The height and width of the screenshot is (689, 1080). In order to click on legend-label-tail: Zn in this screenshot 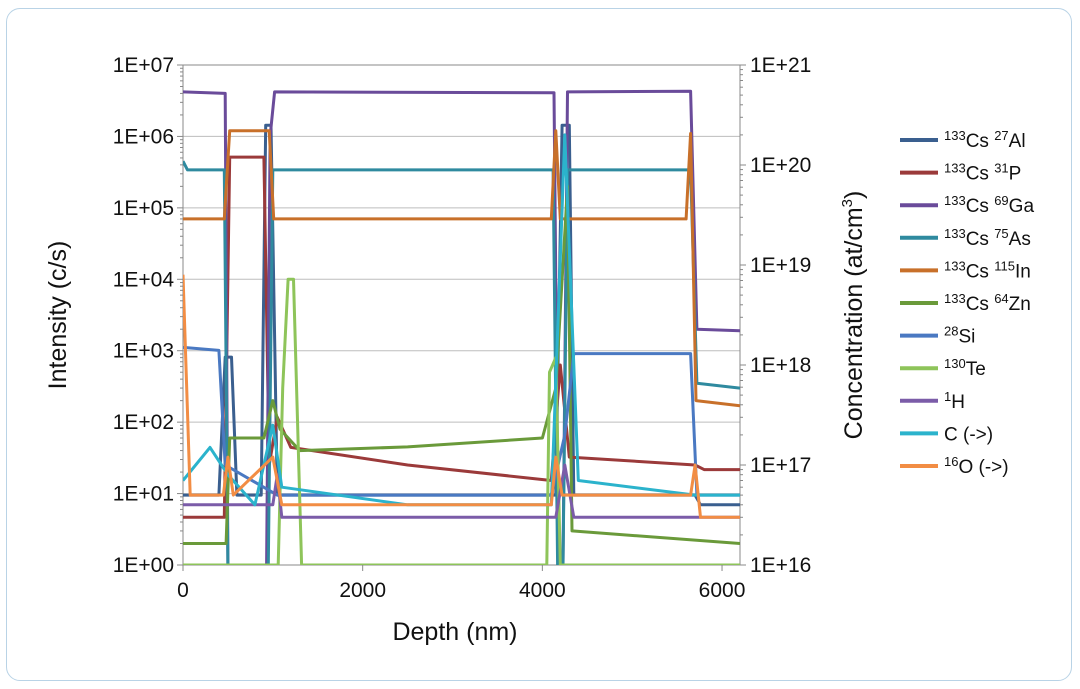, I will do `click(1020, 304)`.